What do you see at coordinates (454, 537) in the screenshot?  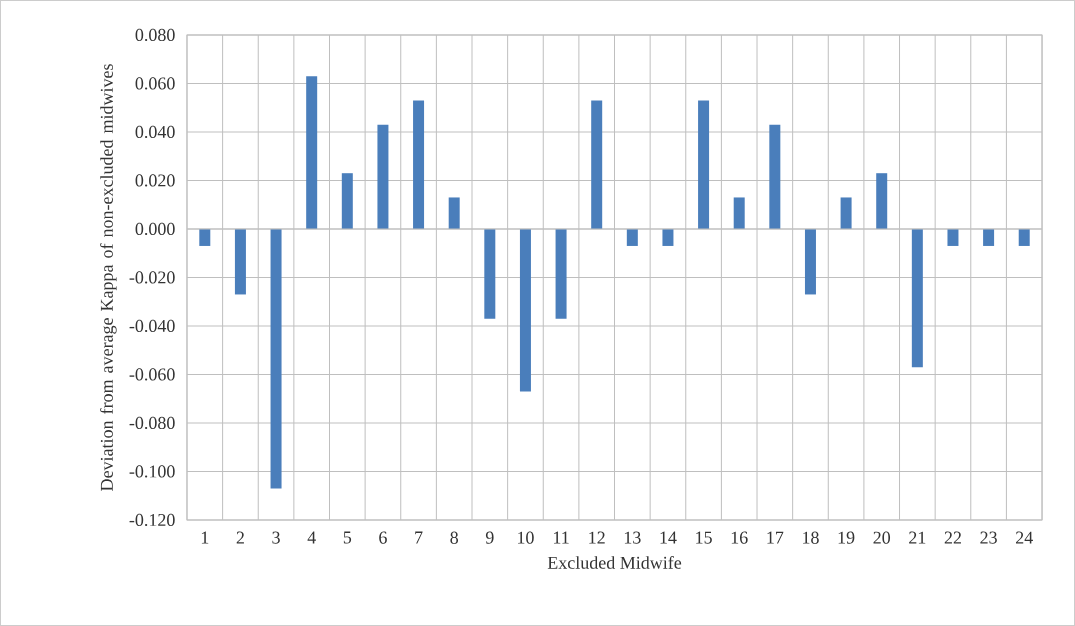 I see `x-tick-label: 8` at bounding box center [454, 537].